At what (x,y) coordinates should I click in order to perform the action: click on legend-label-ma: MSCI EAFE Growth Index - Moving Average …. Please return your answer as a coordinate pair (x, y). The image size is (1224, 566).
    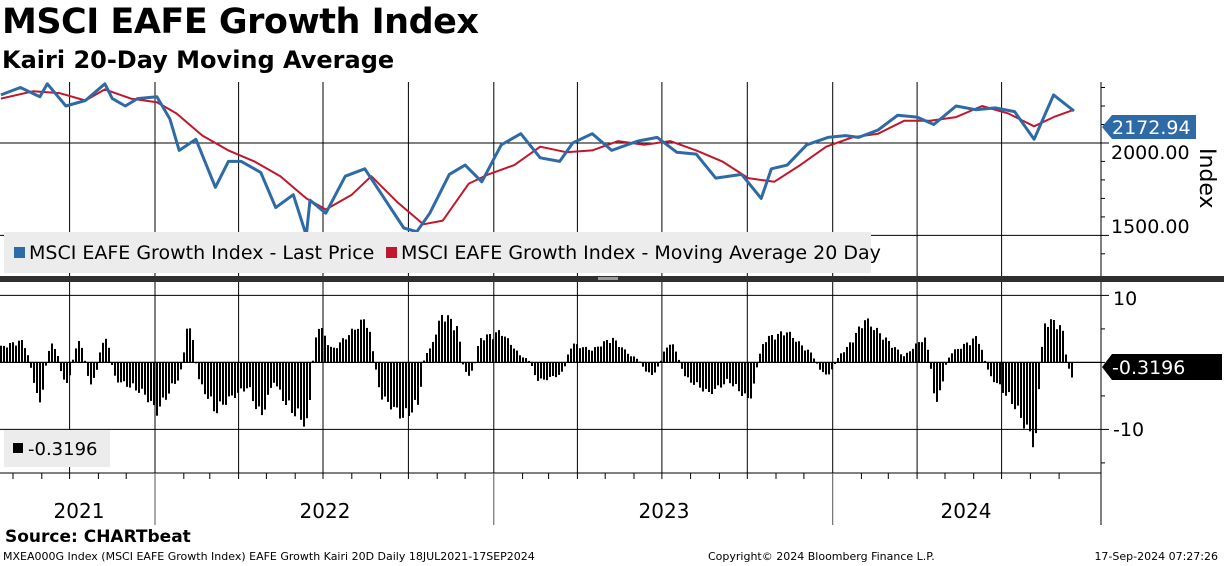
    Looking at the image, I should click on (641, 253).